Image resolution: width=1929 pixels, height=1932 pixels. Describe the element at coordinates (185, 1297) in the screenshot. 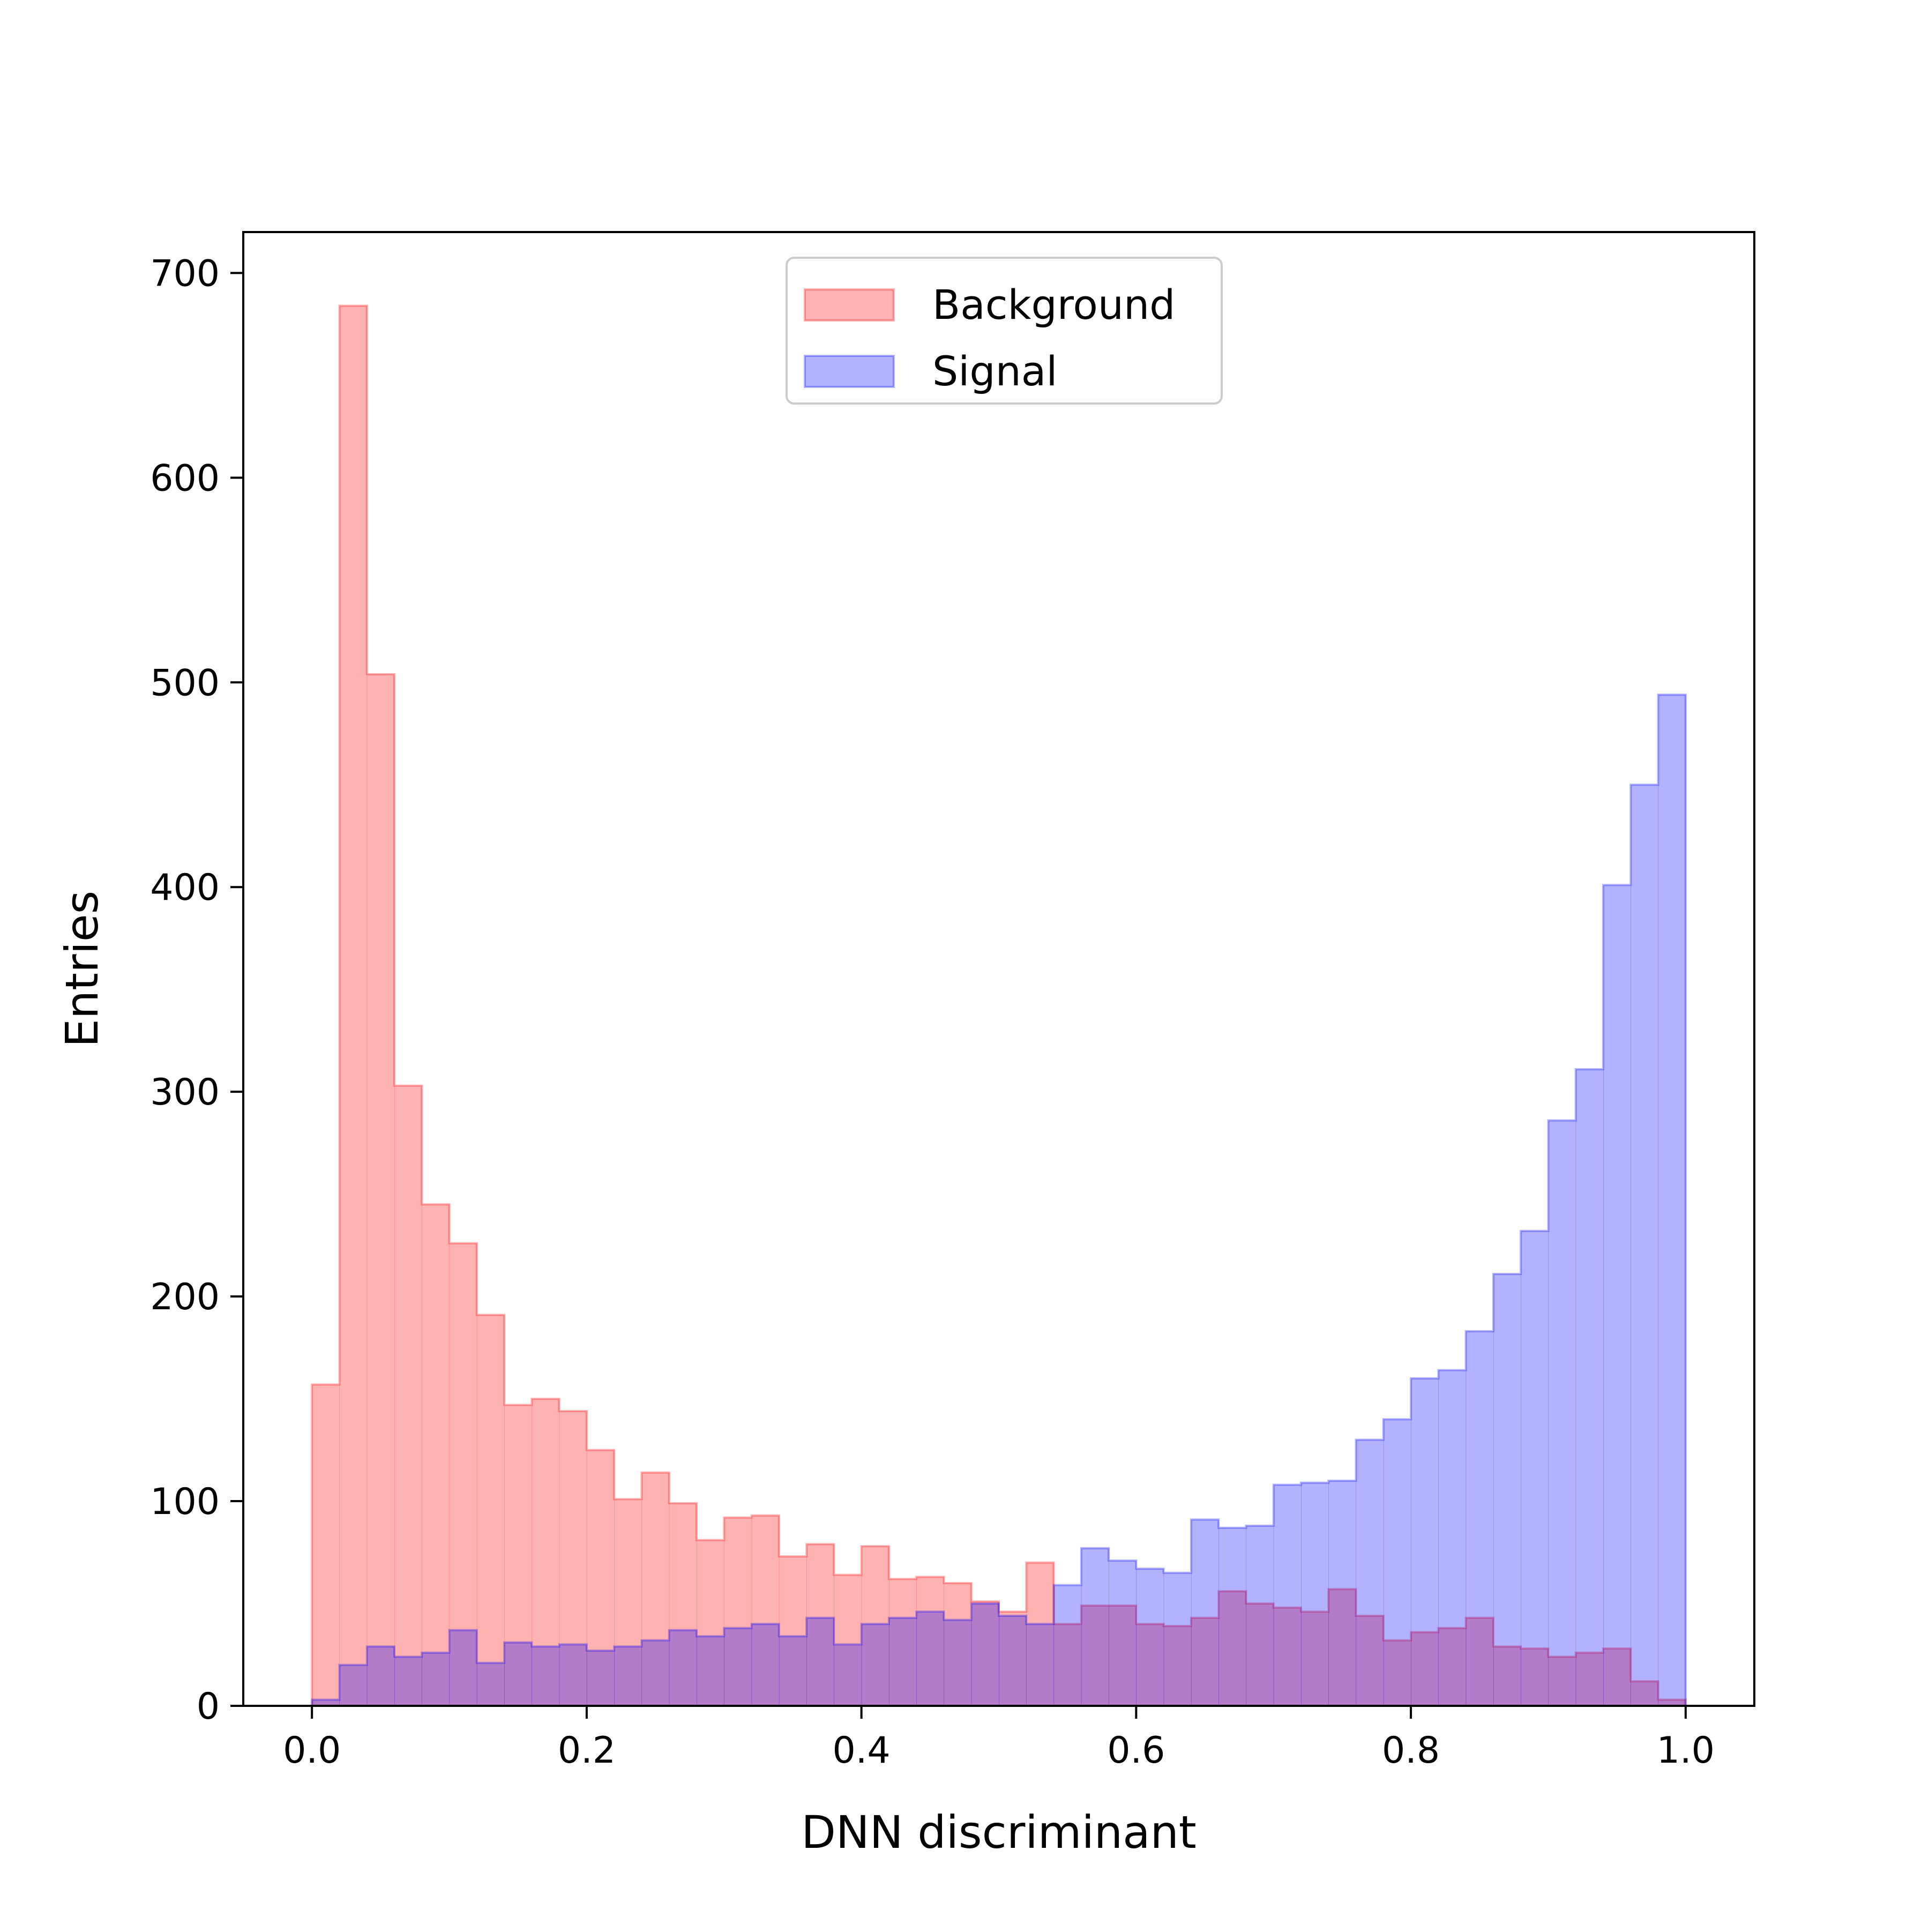

I see `y-tick-label: 200` at that location.